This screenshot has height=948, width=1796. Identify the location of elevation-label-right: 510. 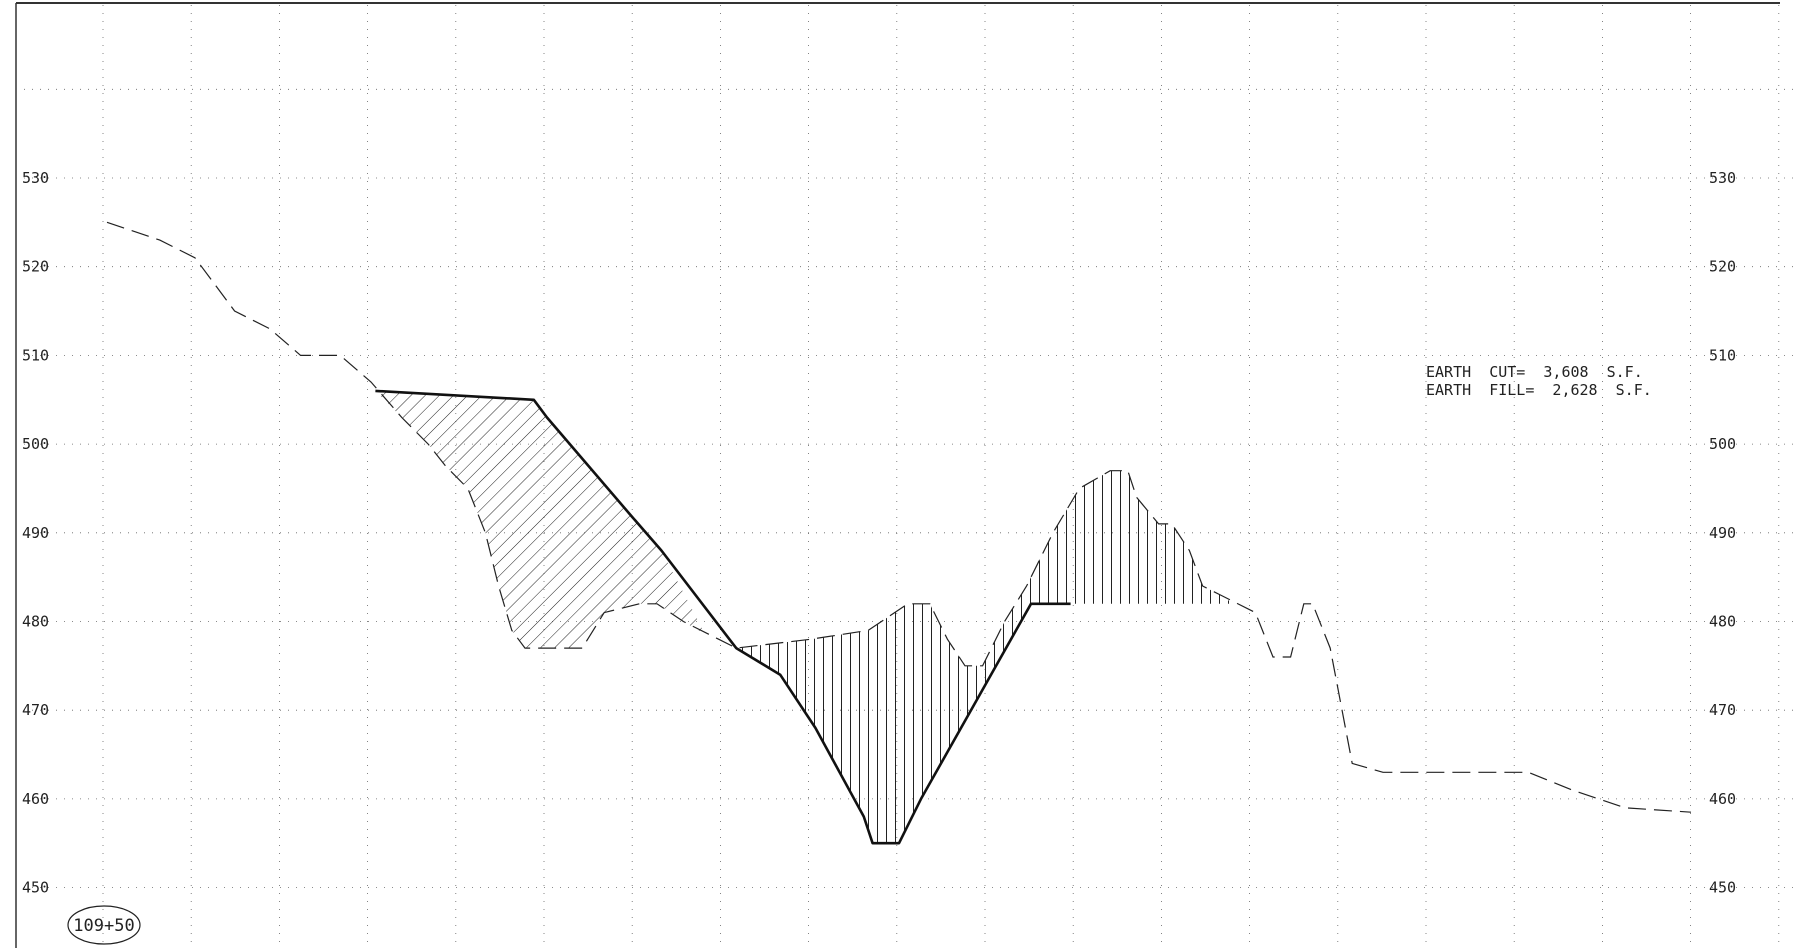
(1722, 355).